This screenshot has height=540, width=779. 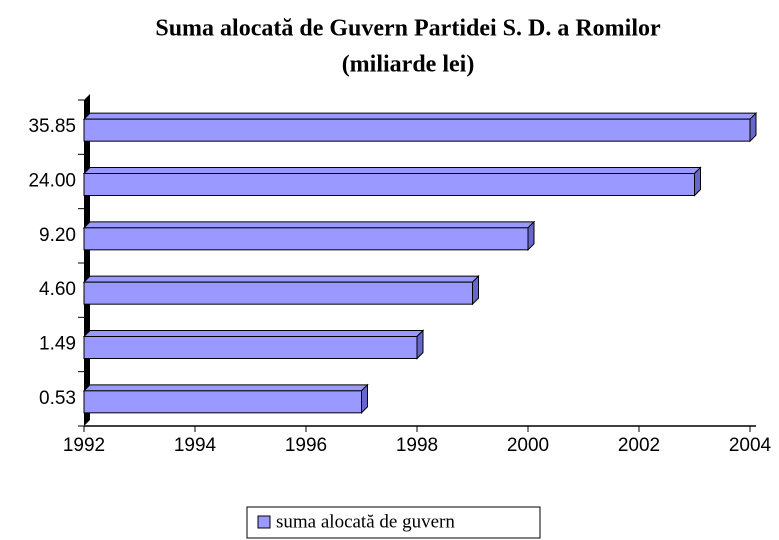 What do you see at coordinates (528, 445) in the screenshot?
I see `x-tick-label: 2000` at bounding box center [528, 445].